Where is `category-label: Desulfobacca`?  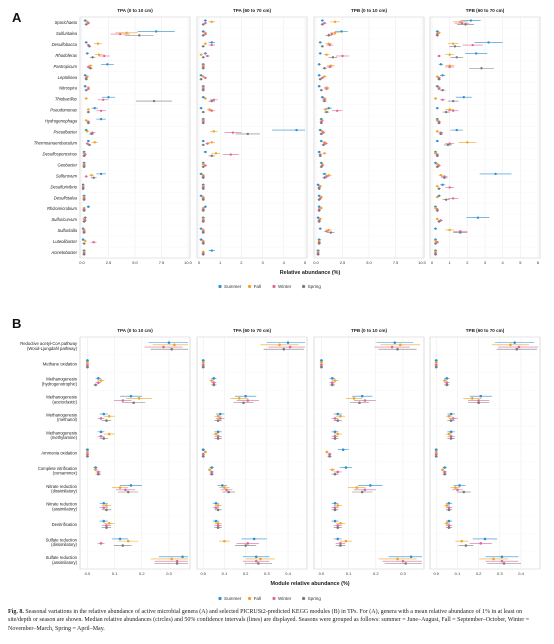
category-label: Desulfobacca is located at coordinates (65, 44).